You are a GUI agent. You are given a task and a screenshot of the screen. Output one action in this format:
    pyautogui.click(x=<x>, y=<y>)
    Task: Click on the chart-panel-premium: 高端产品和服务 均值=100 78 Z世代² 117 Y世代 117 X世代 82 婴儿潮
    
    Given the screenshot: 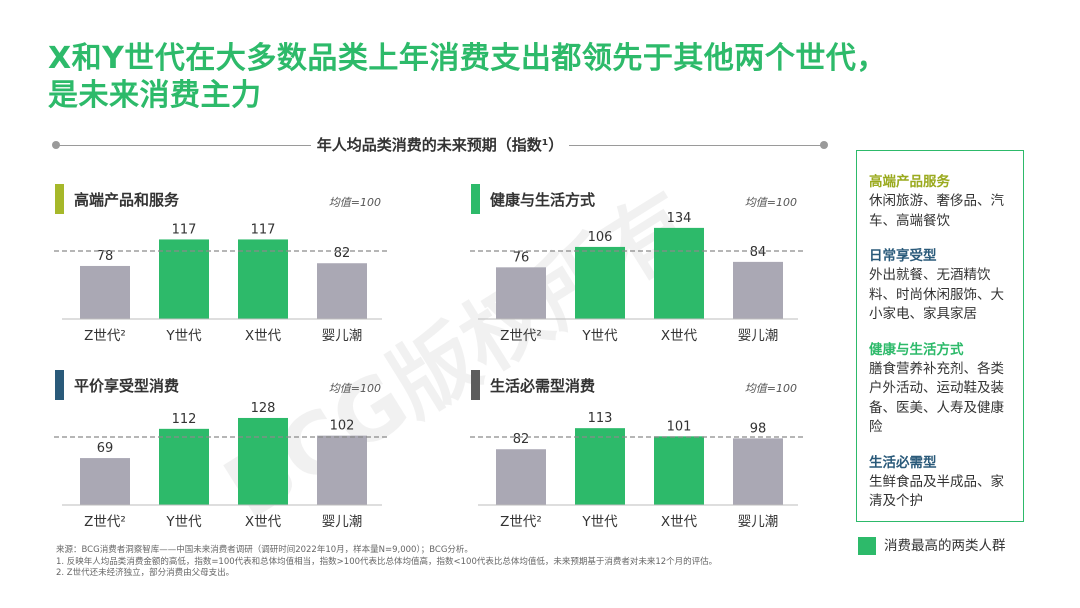 What is the action you would take?
    pyautogui.click(x=222, y=263)
    